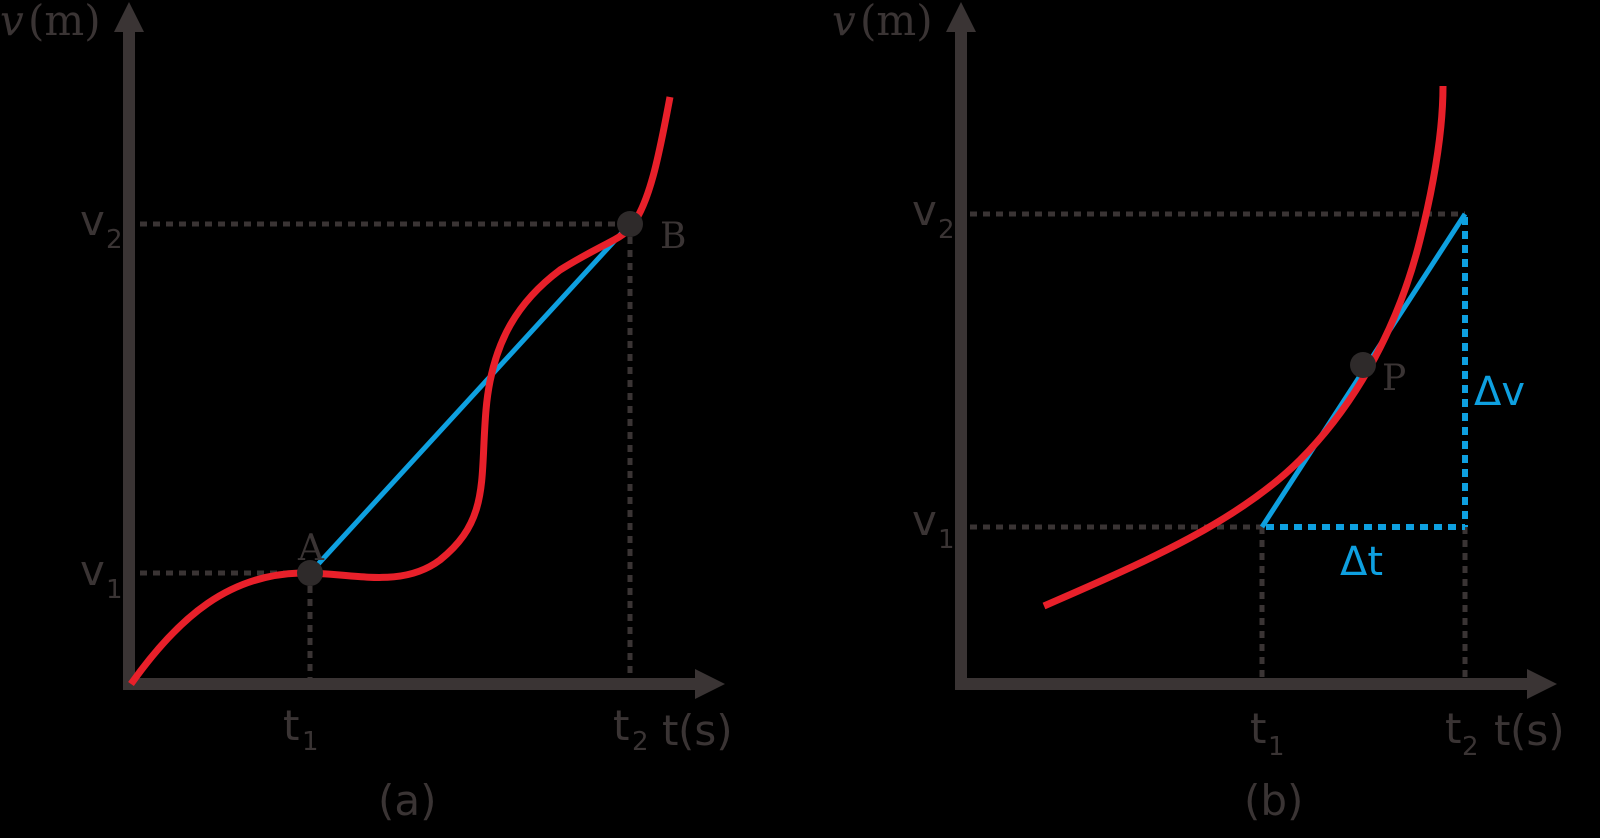 The image size is (1600, 838). I want to click on v2-sub-a: 2, so click(114, 240).